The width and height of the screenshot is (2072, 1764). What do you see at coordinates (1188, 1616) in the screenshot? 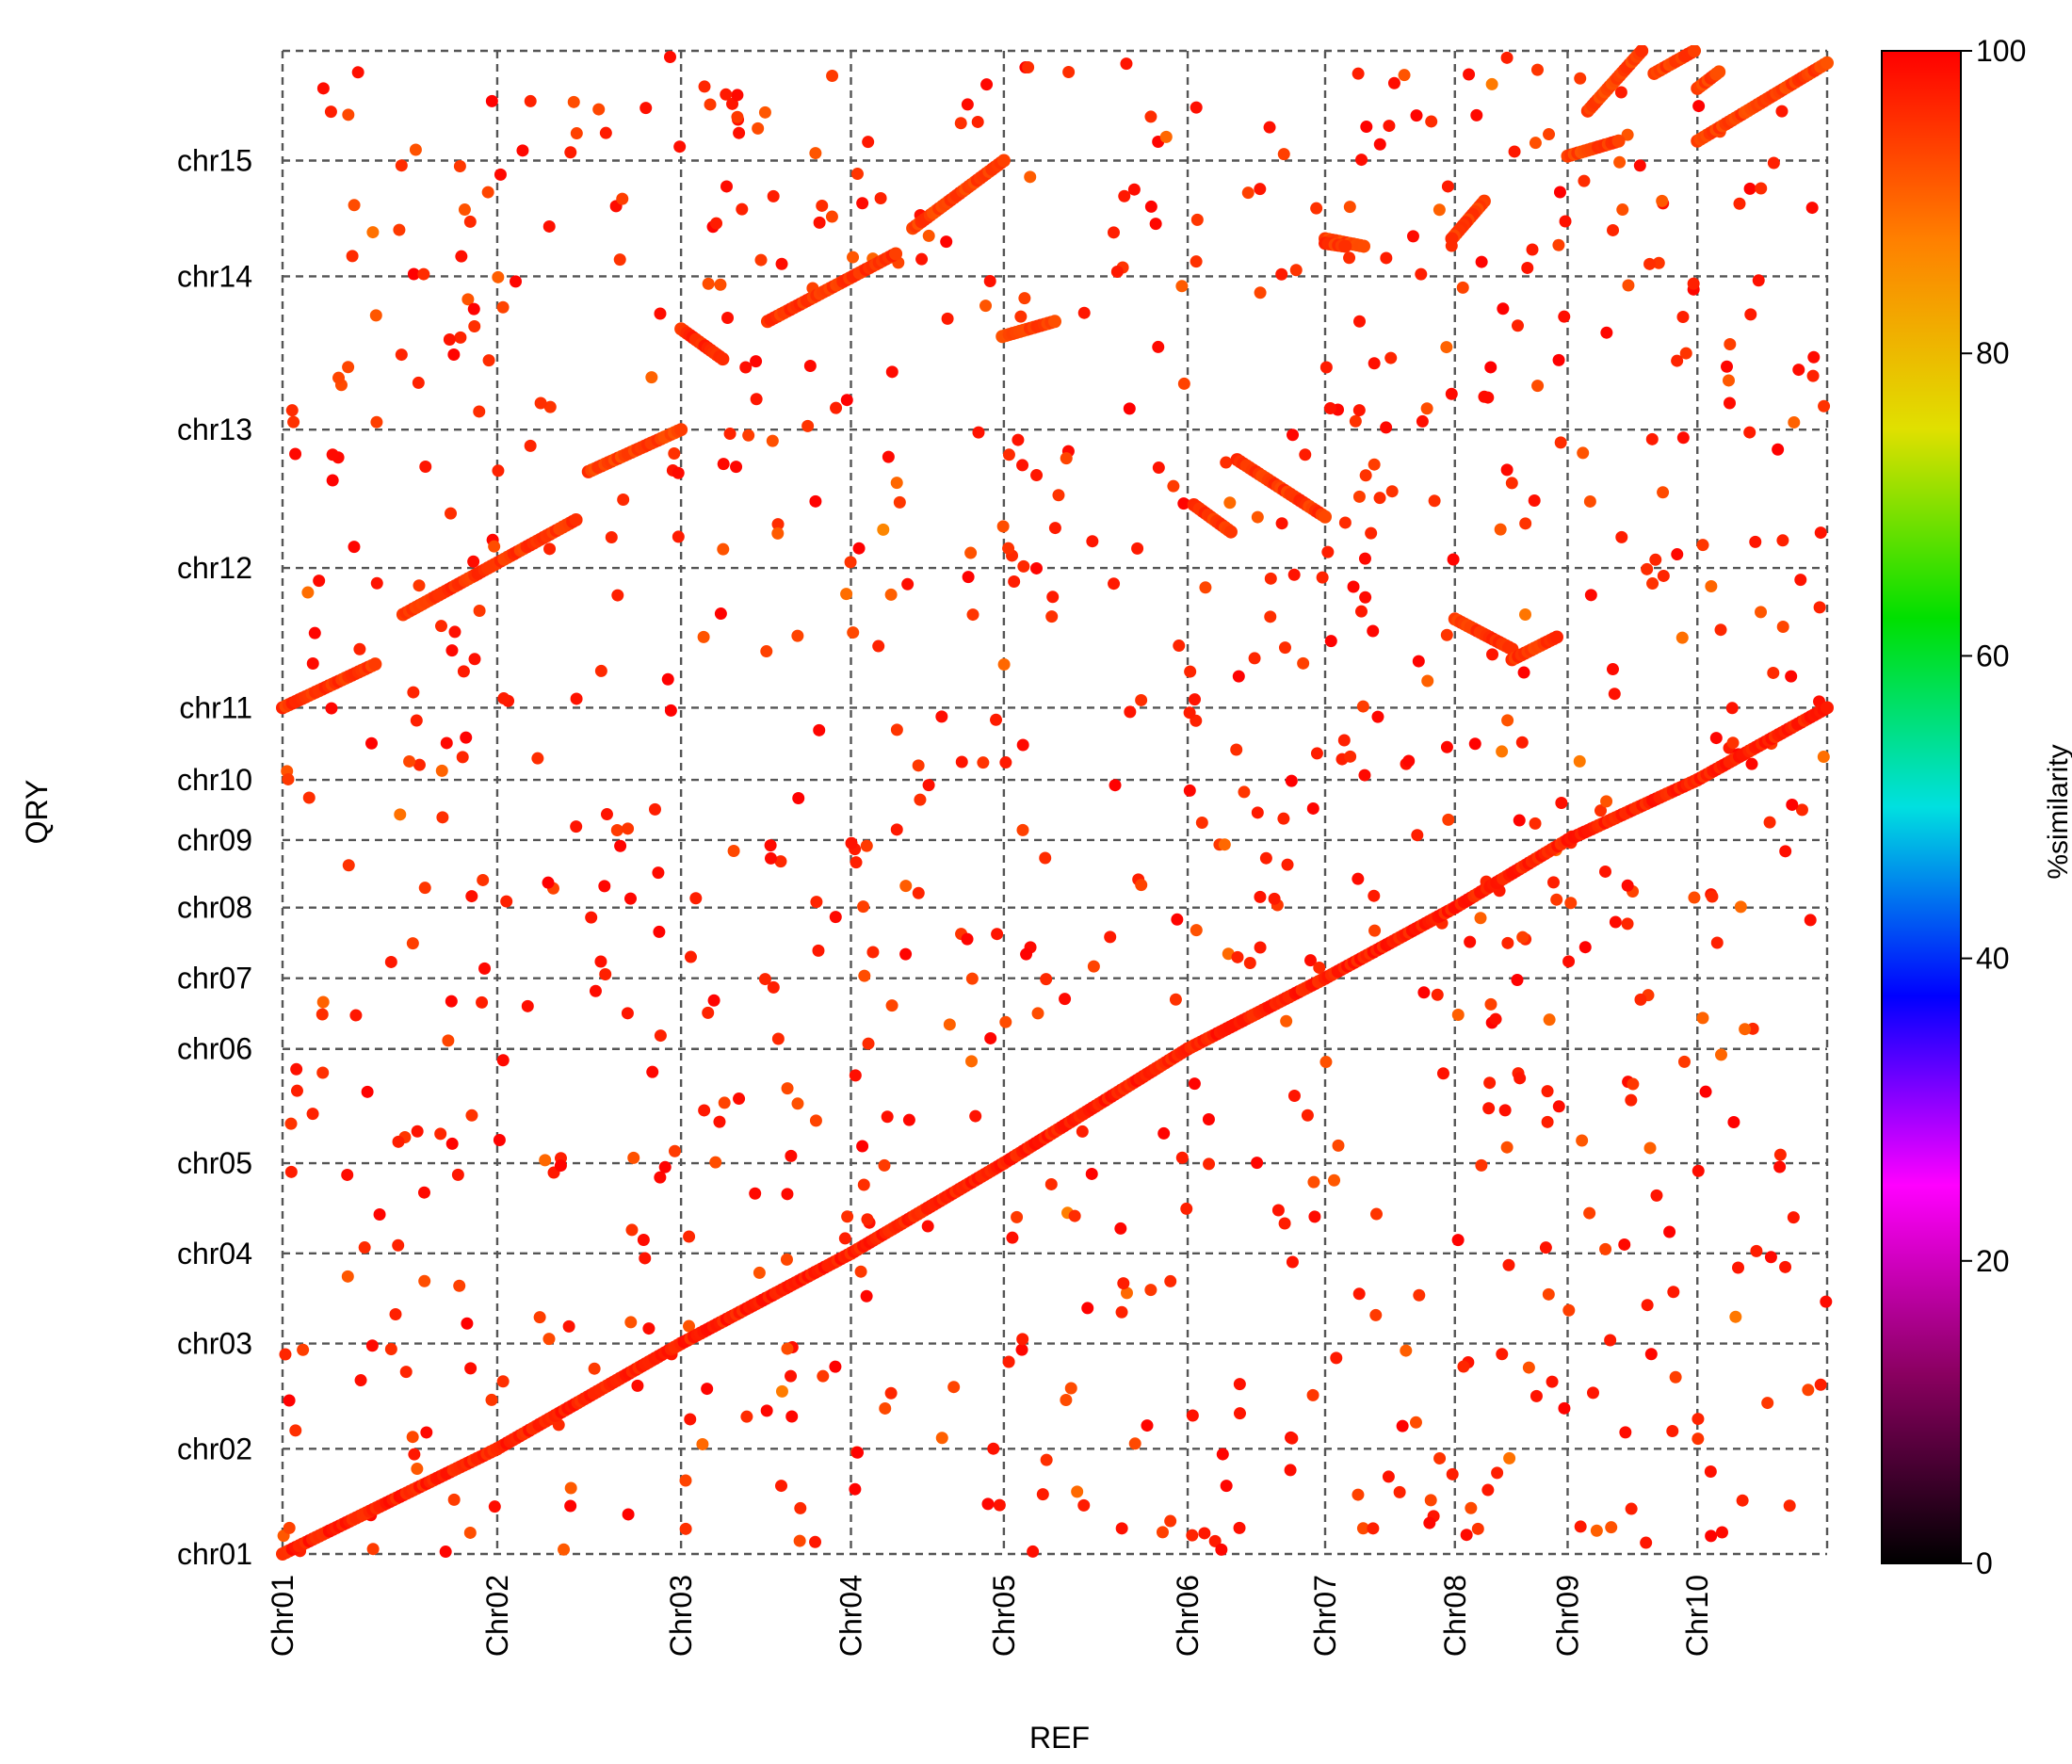
I see `x-tick-label: Chr06` at bounding box center [1188, 1616].